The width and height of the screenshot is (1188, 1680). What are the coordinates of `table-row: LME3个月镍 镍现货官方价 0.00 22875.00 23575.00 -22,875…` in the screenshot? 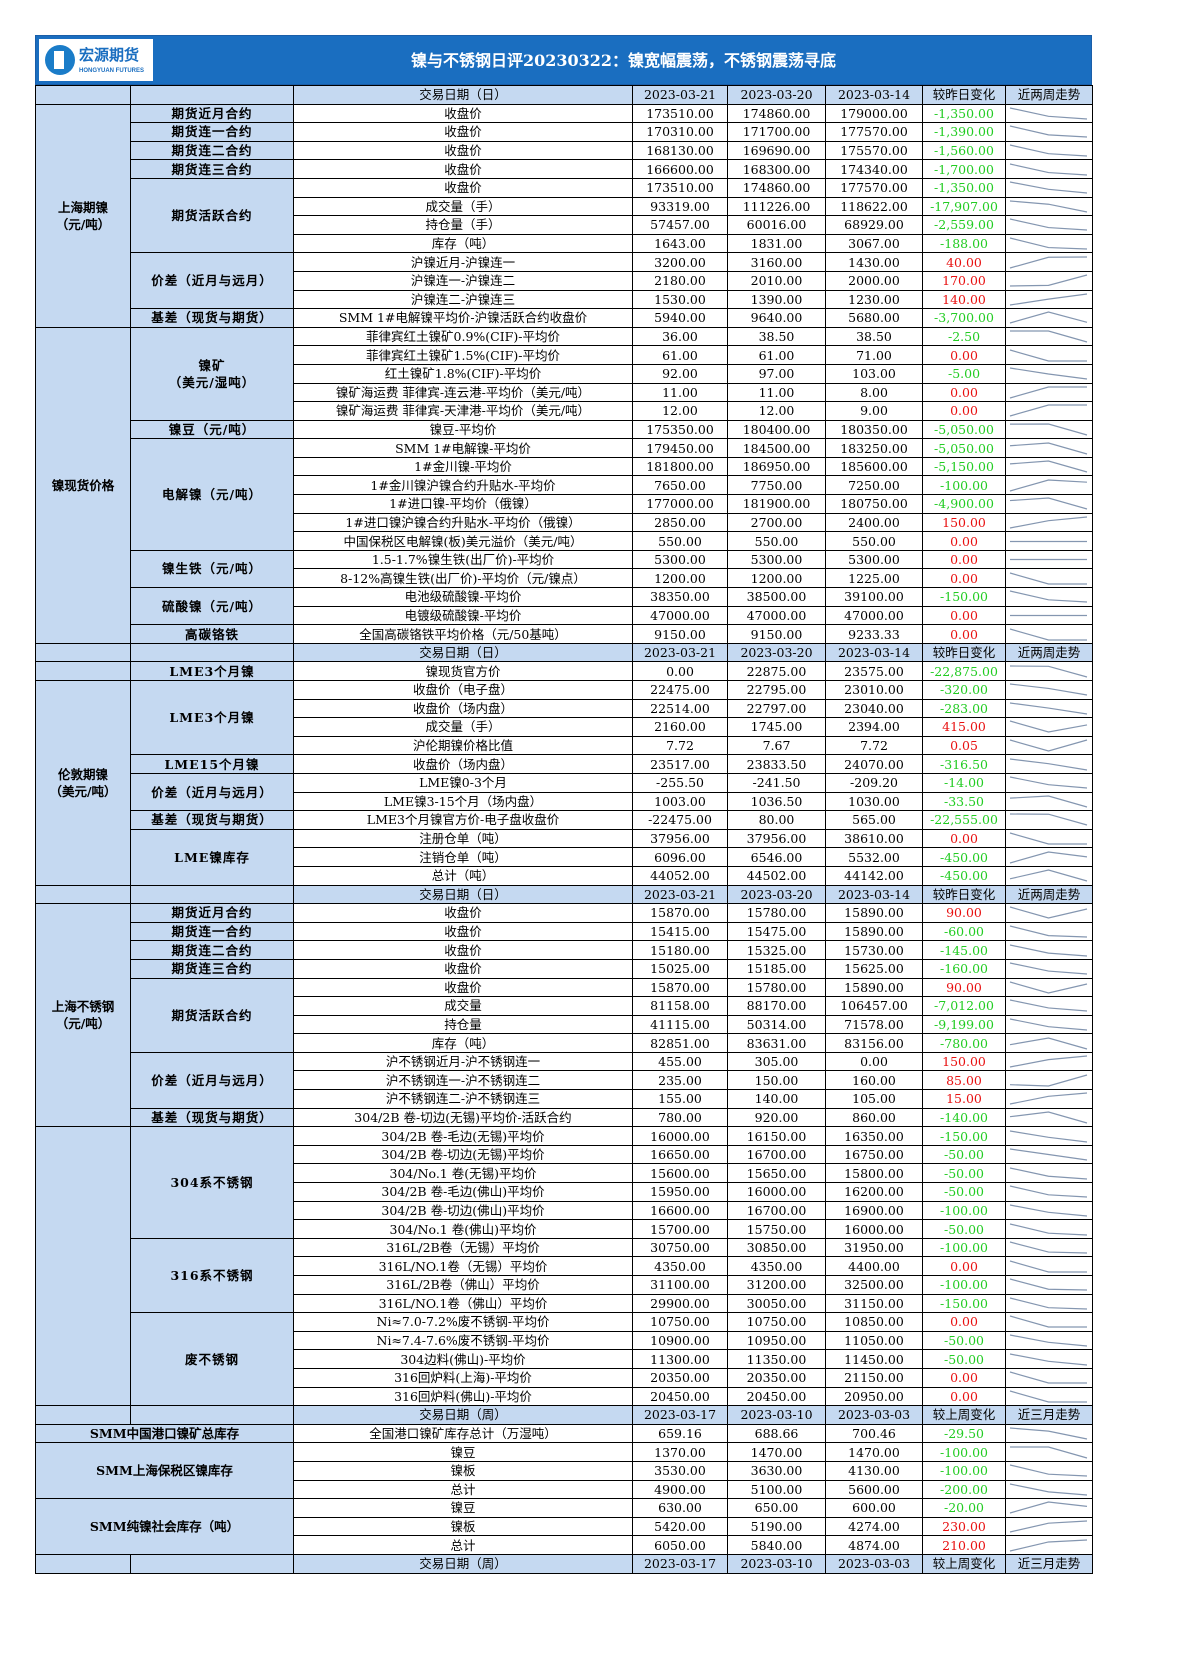 It's located at (564, 671).